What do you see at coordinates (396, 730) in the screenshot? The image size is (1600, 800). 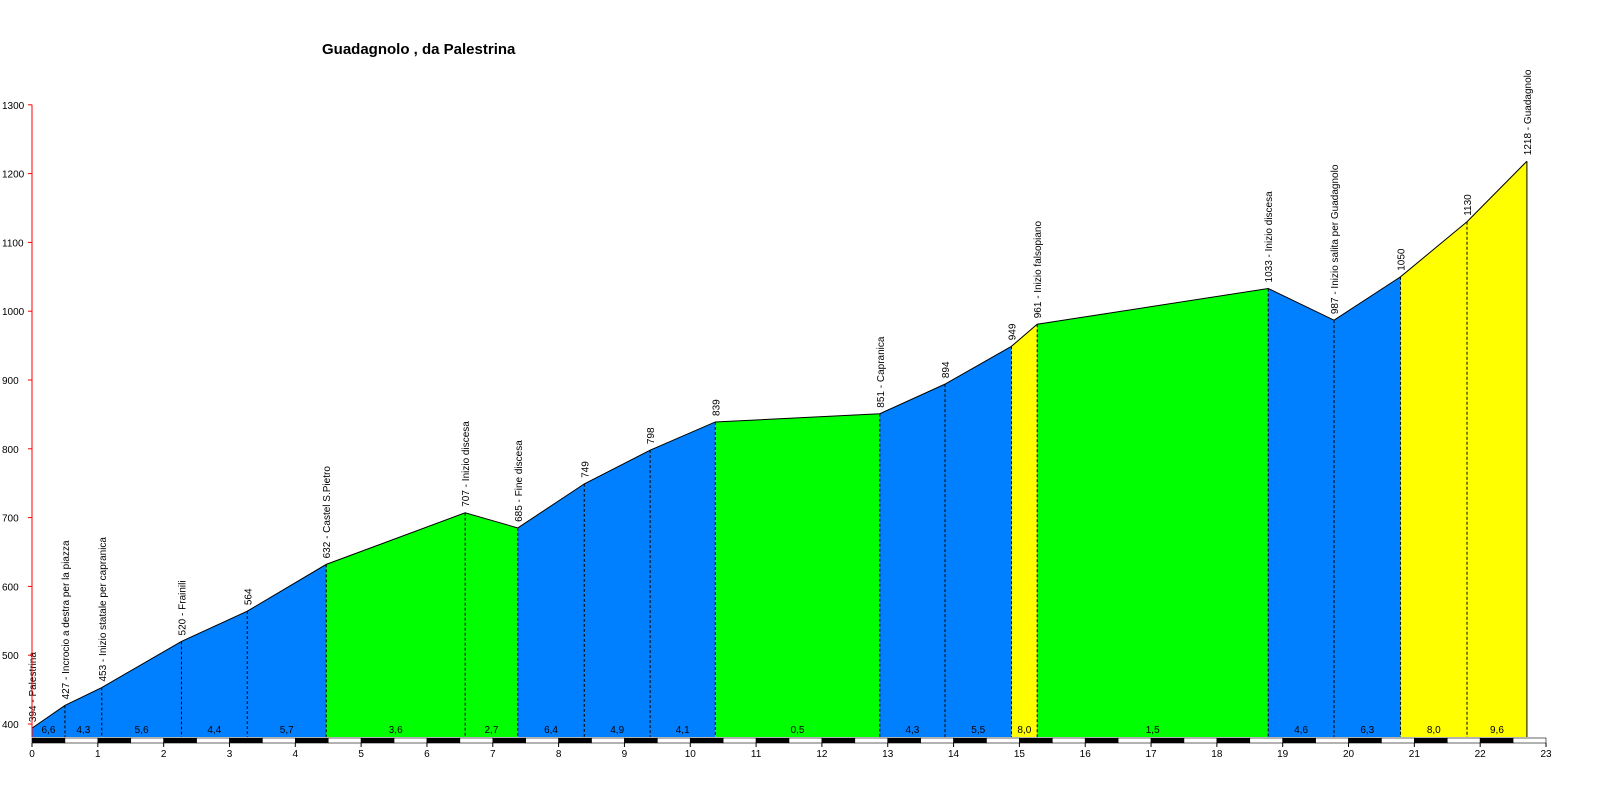 I see `gradient-label: 3,6` at bounding box center [396, 730].